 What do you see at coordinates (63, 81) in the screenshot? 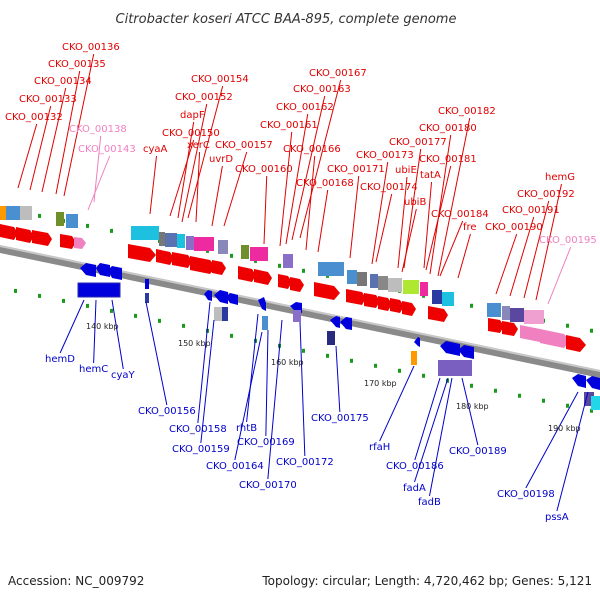
I see `gene-label: CKO_00134` at bounding box center [63, 81].